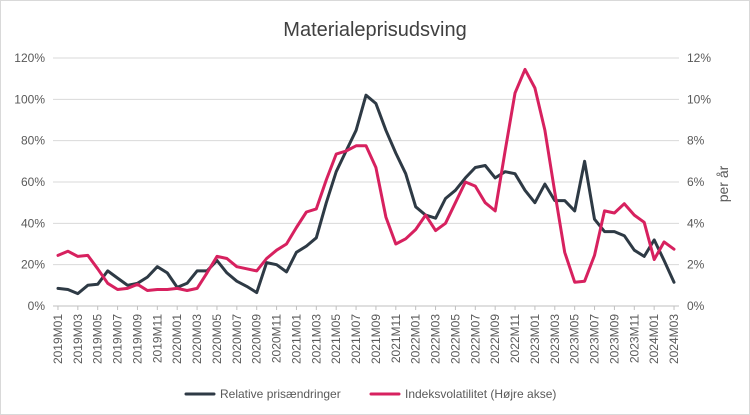 The height and width of the screenshot is (415, 750). What do you see at coordinates (33, 265) in the screenshot?
I see `left-tick-label: 20%` at bounding box center [33, 265].